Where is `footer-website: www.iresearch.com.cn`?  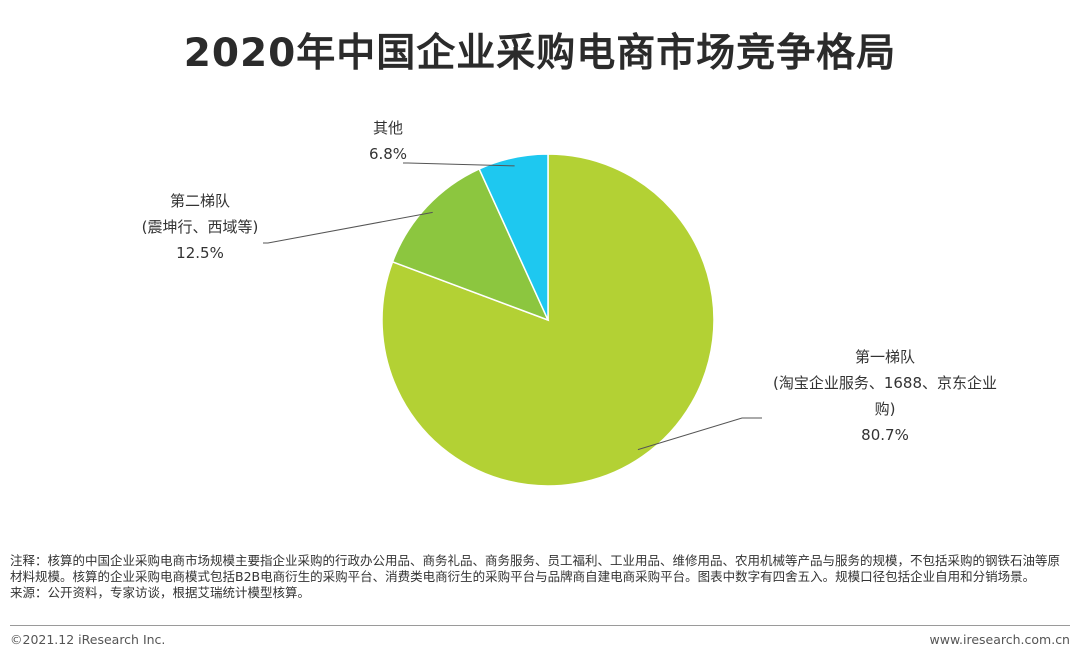
footer-website: www.iresearch.com.cn is located at coordinates (1000, 639).